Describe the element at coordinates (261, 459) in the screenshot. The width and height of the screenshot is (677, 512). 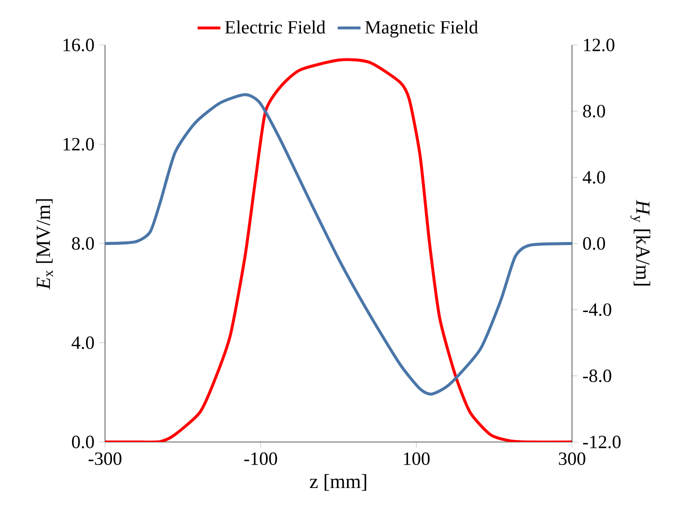
I see `x-tick-label: -100` at that location.